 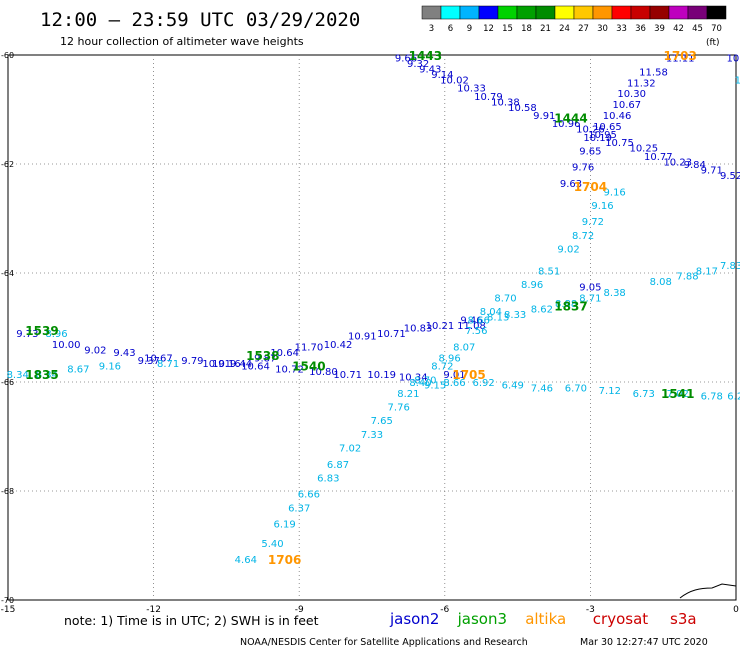 What do you see at coordinates (658, 157) in the screenshot?
I see `swh-value-jason2: 10.77` at bounding box center [658, 157].